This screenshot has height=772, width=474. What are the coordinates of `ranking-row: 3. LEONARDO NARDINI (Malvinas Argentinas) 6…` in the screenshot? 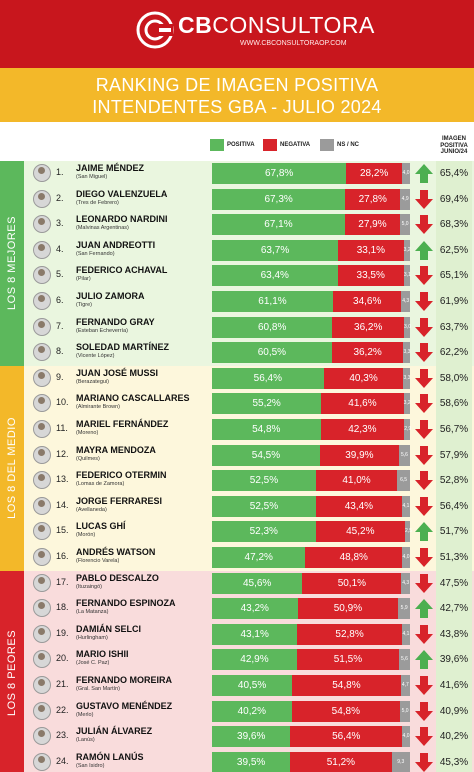 It's located at (237, 224).